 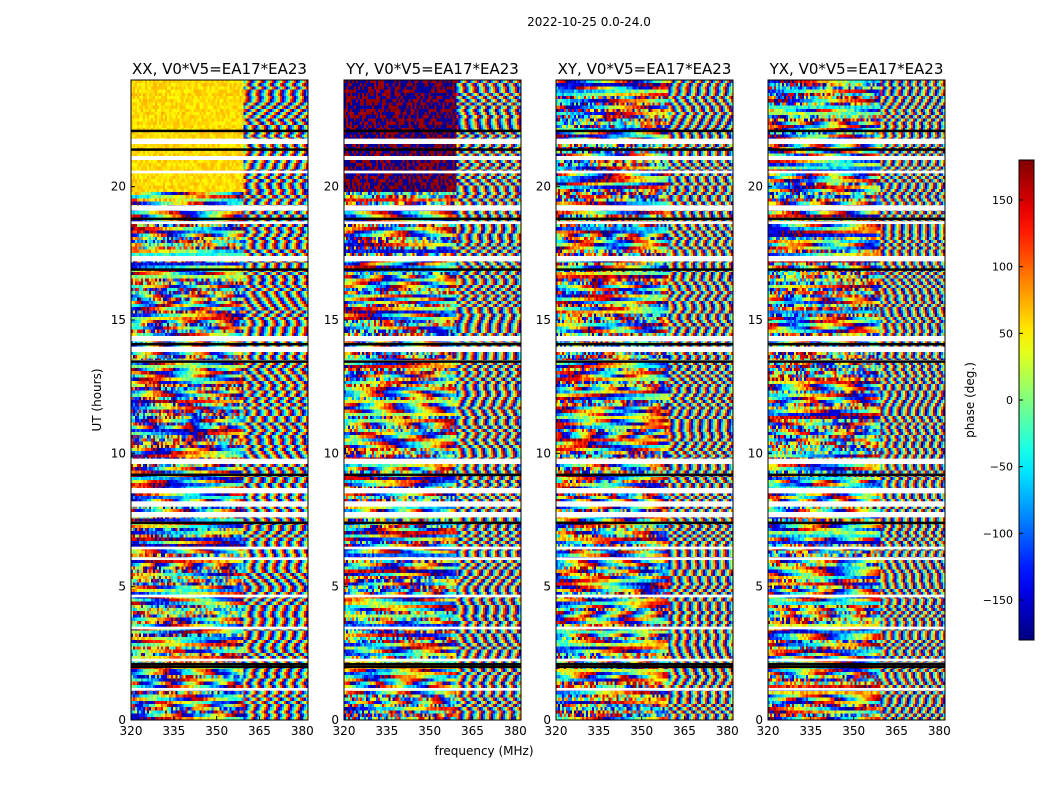 I want to click on colorbar-tick-label: 0, so click(x=1009, y=400).